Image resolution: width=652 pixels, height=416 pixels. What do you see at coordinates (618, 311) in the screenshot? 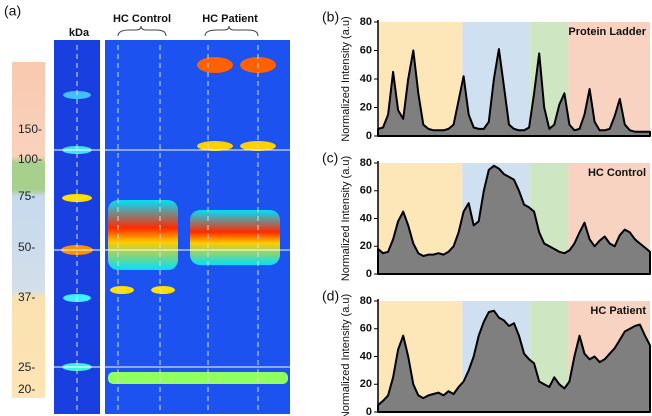
I see `chart-title: HC Patient` at bounding box center [618, 311].